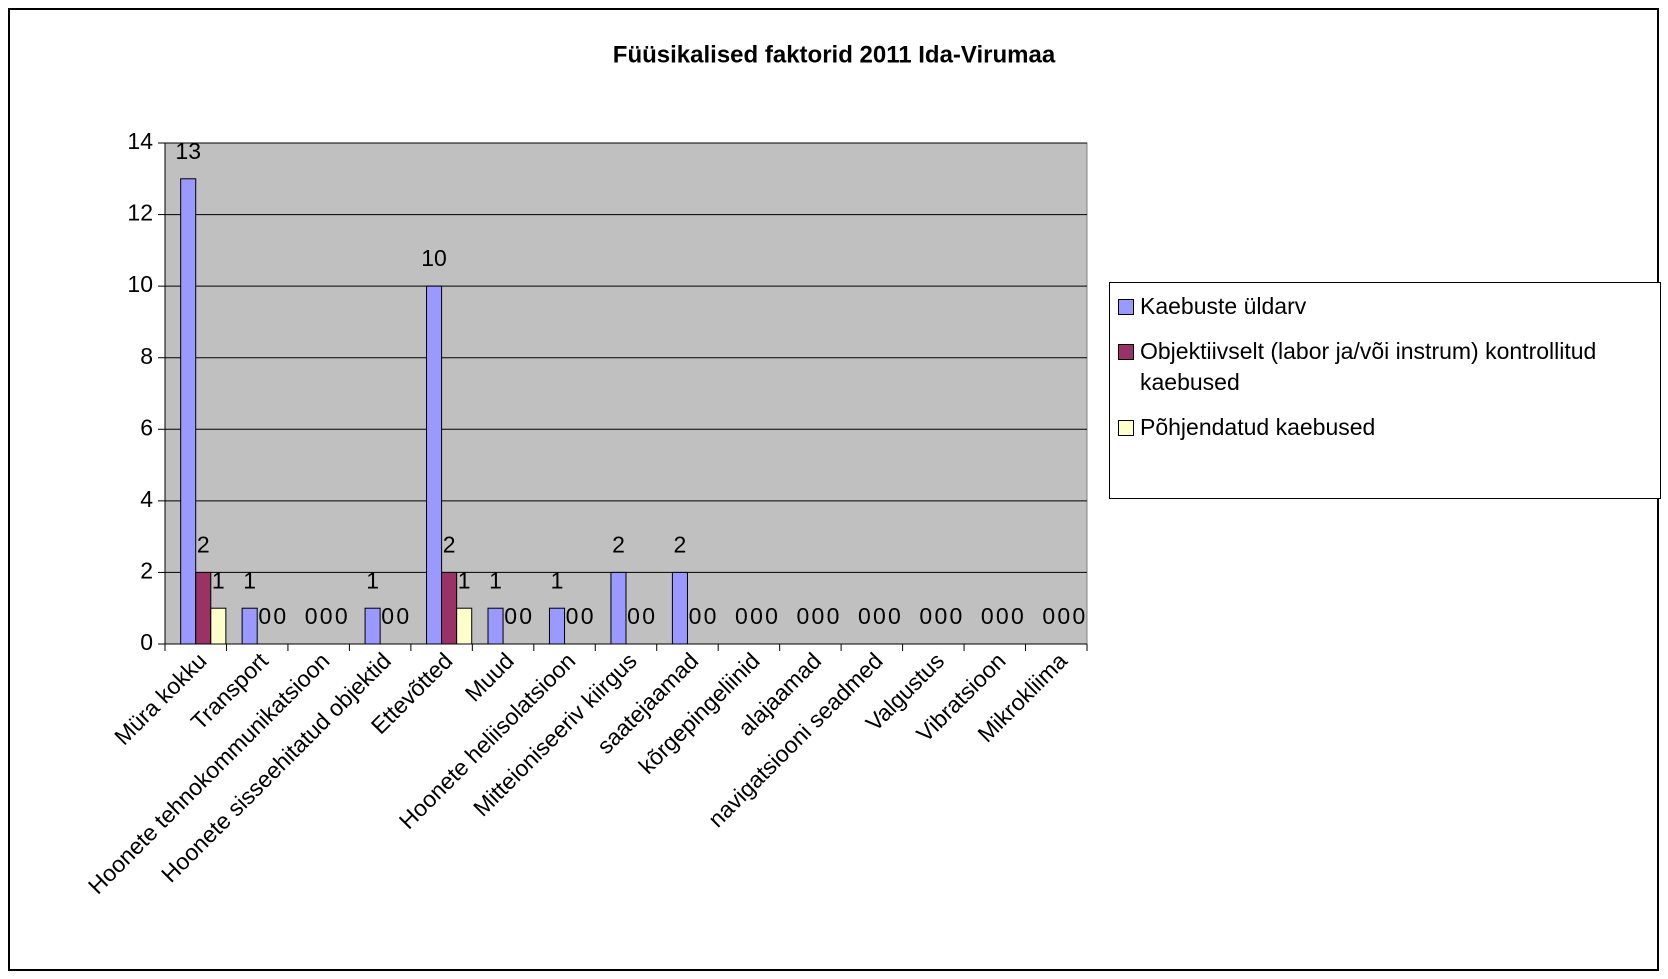  I want to click on x-tick-label: Hoonete tehnokommunikatsioon, so click(209, 773).